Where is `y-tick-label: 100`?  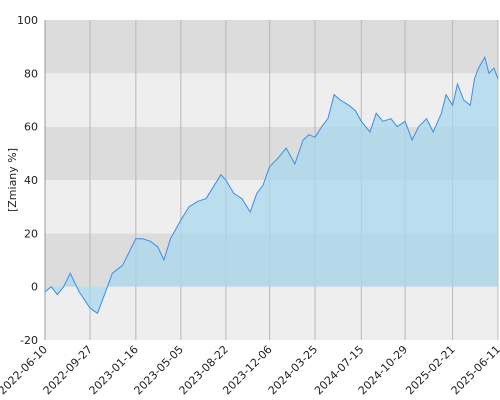 y-tick-label: 100 is located at coordinates (27, 20).